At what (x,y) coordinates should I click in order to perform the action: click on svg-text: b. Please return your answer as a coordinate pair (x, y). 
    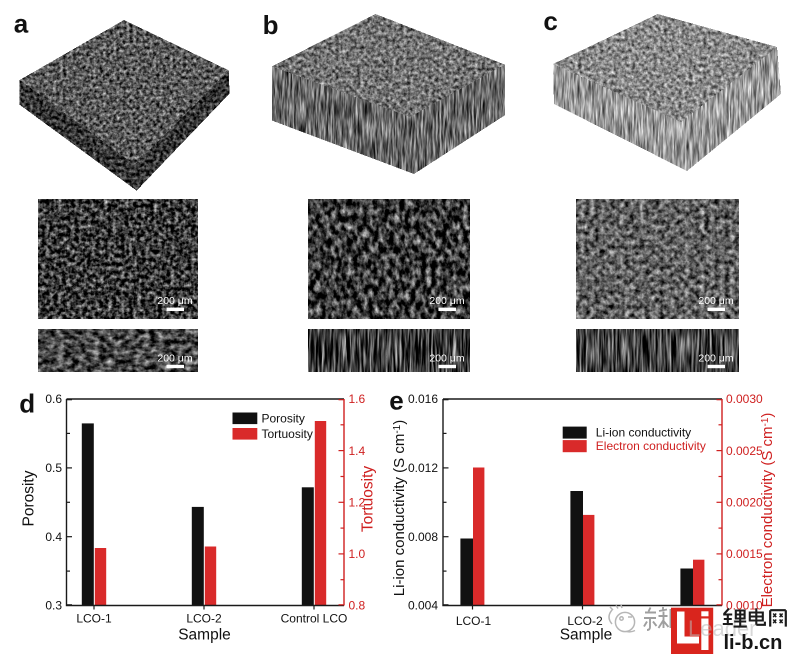
    Looking at the image, I should click on (271, 25).